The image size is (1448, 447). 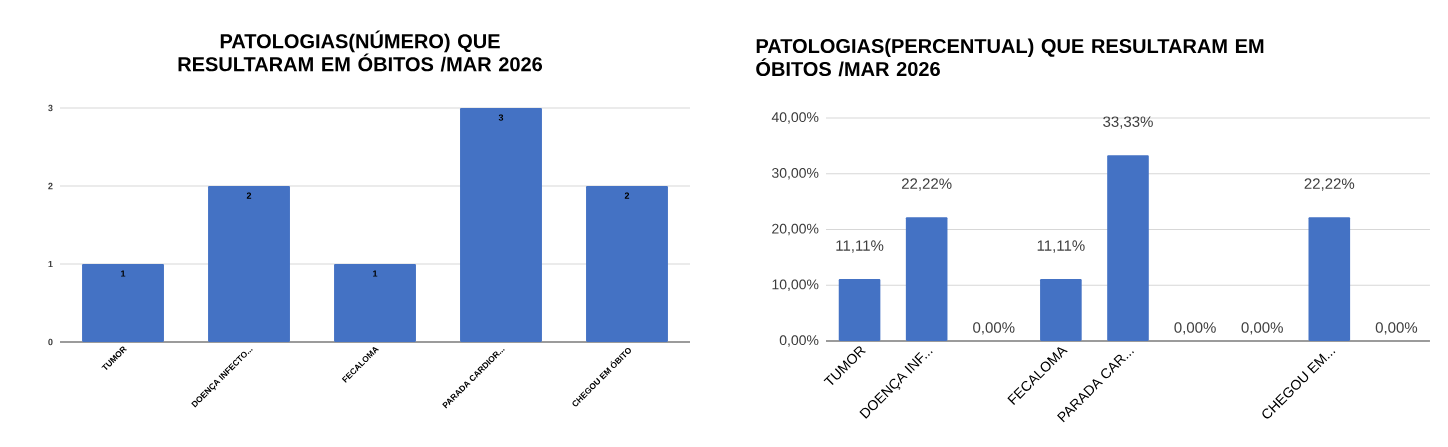 I want to click on chart-title: PATOLOGIAS(PERCENTUAL) QUE RESULTARAM EM ÓBITOS /MAR 2026, so click(x=1010, y=57).